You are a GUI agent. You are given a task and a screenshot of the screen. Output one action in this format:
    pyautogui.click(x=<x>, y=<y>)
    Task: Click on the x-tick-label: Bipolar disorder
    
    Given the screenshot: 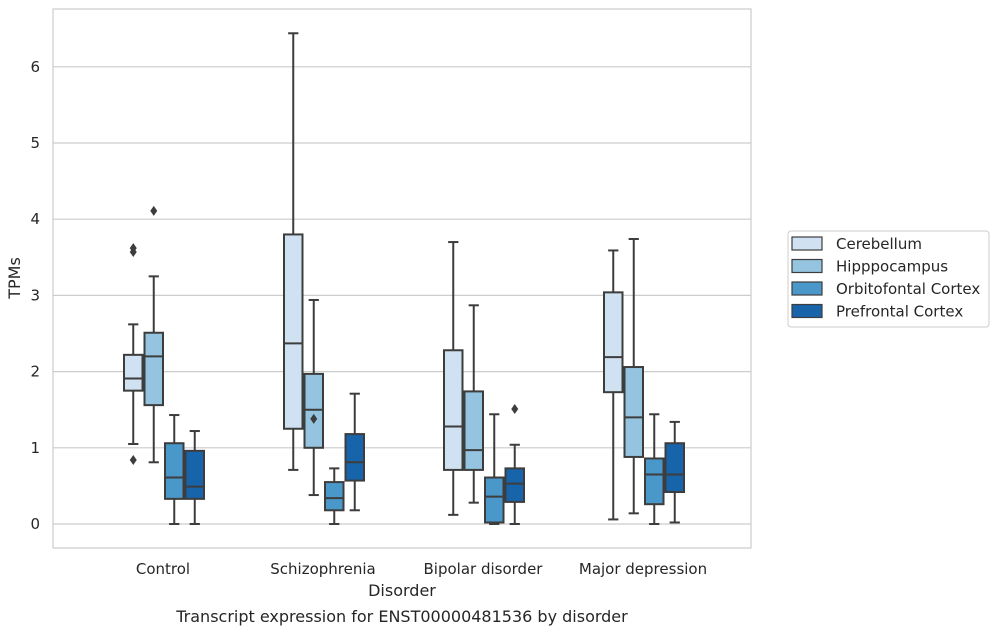 What is the action you would take?
    pyautogui.click(x=484, y=569)
    